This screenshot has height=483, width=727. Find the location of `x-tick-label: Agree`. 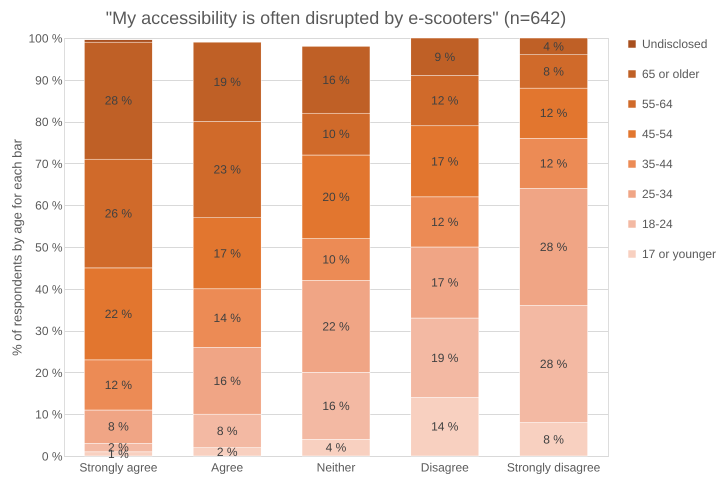

x-tick-label: Agree is located at coordinates (227, 467).